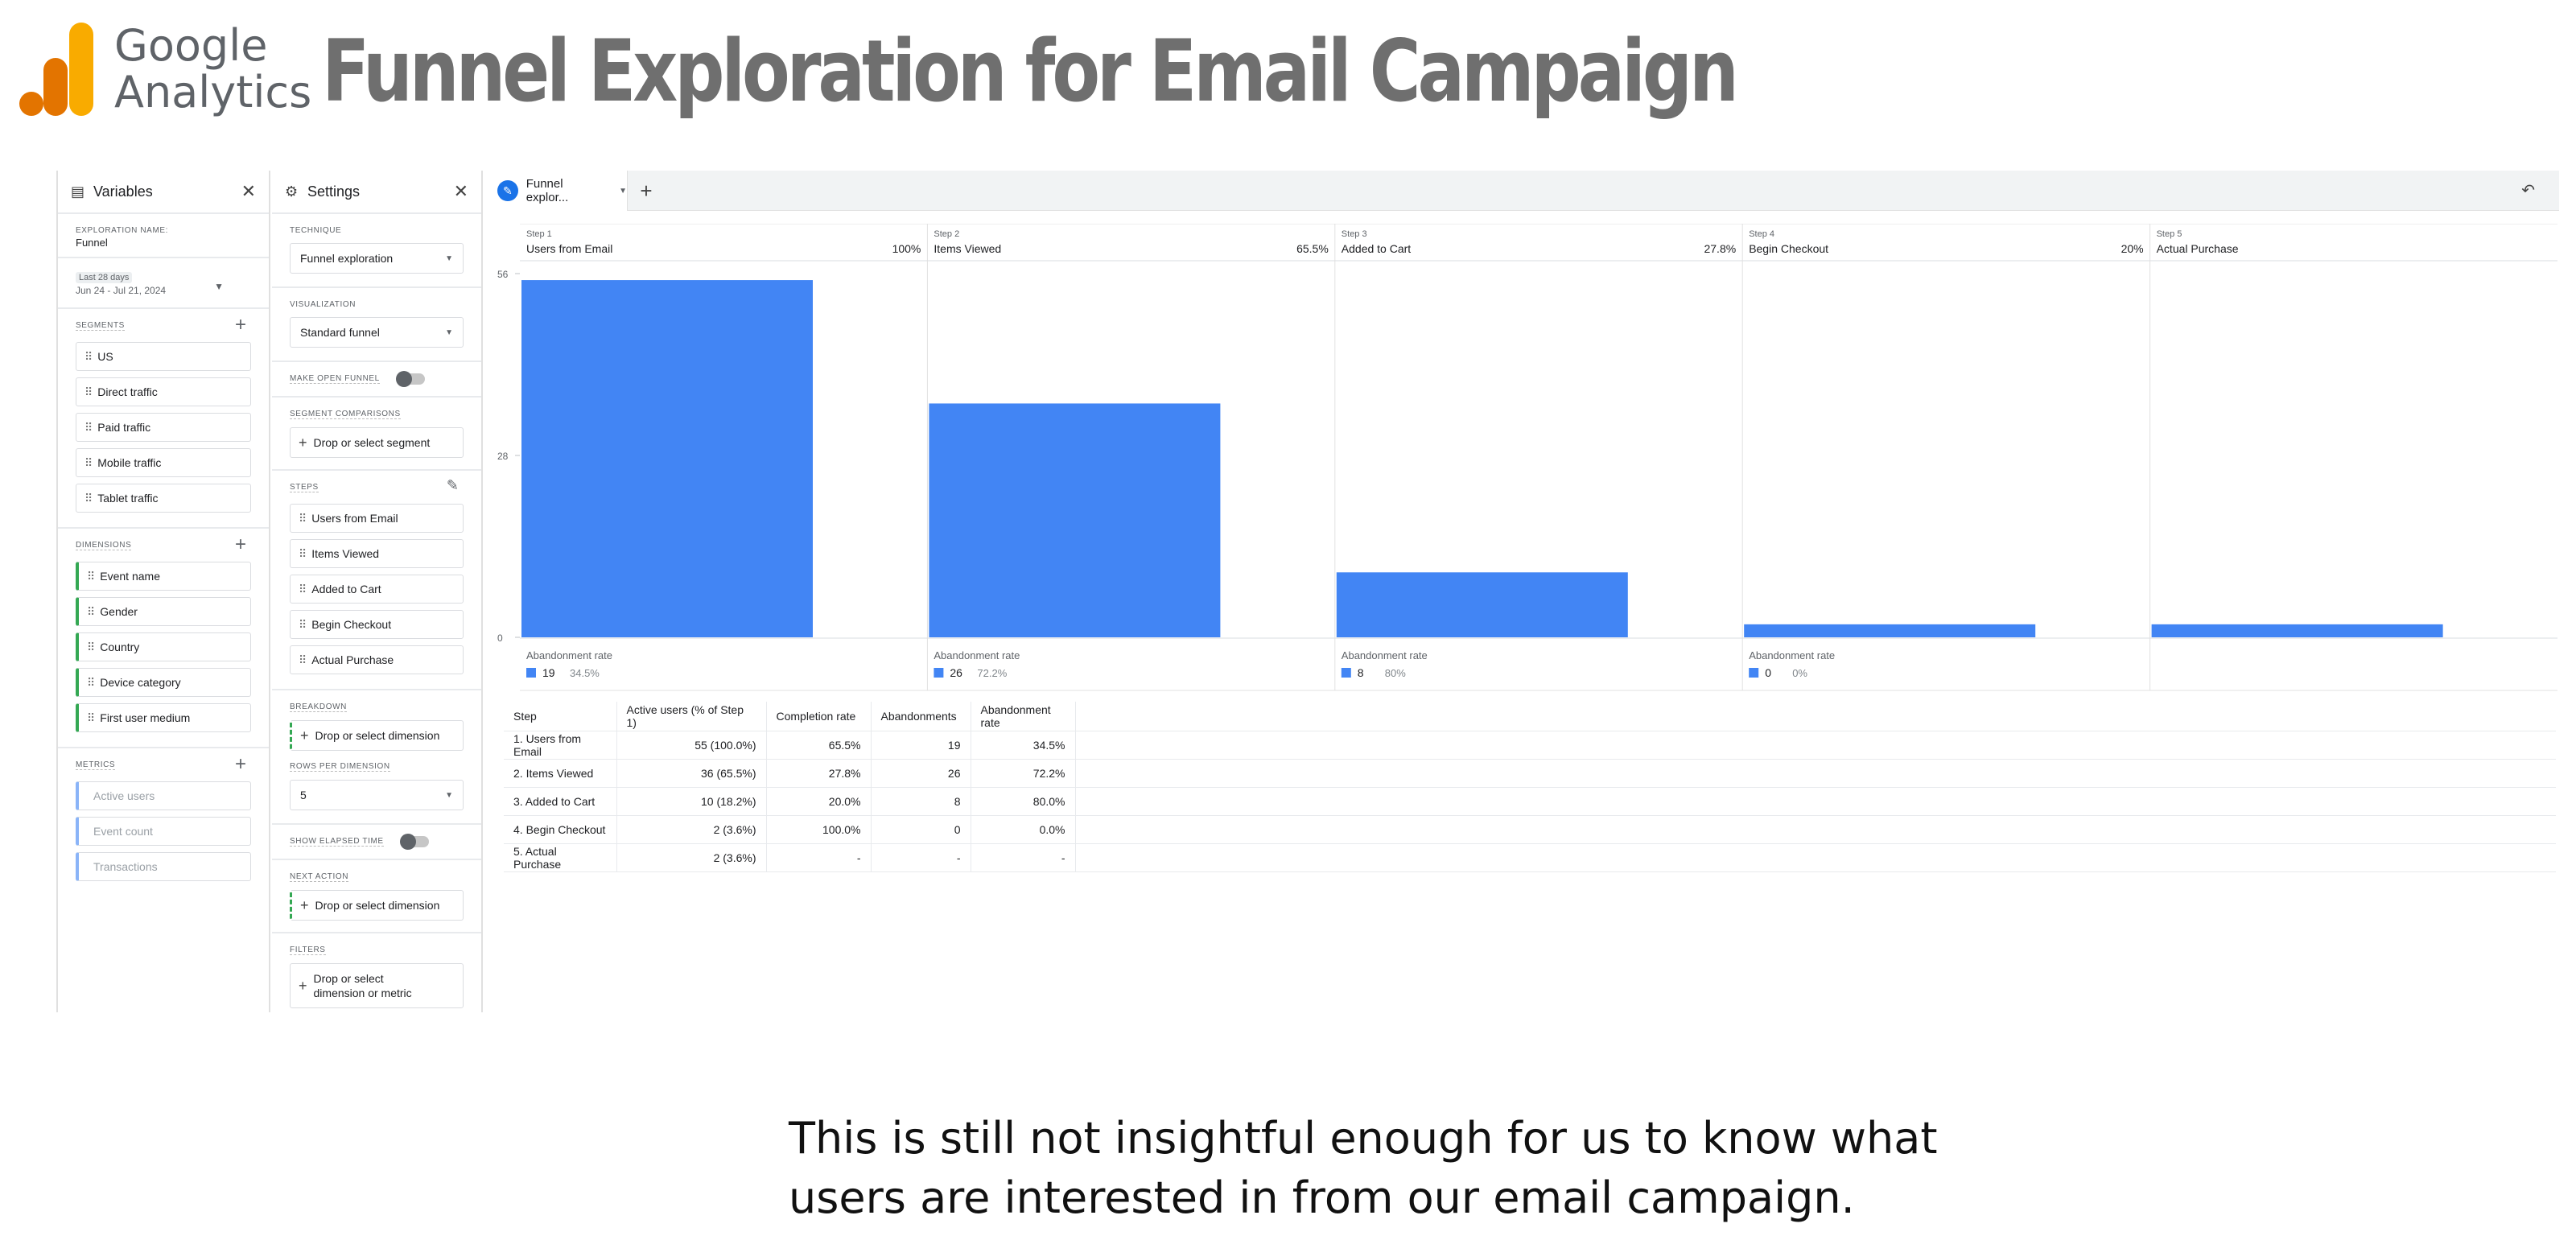  Describe the element at coordinates (2198, 248) in the screenshot. I see `step-name-label: Actual Purchase` at that location.